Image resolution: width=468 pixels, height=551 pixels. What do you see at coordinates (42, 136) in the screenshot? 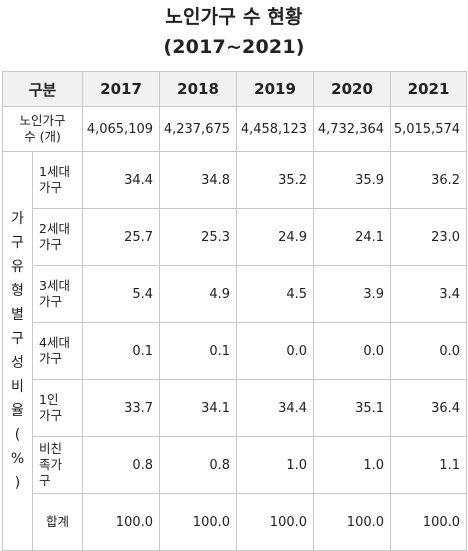
I see `row-label-line: 수 (개)` at bounding box center [42, 136].